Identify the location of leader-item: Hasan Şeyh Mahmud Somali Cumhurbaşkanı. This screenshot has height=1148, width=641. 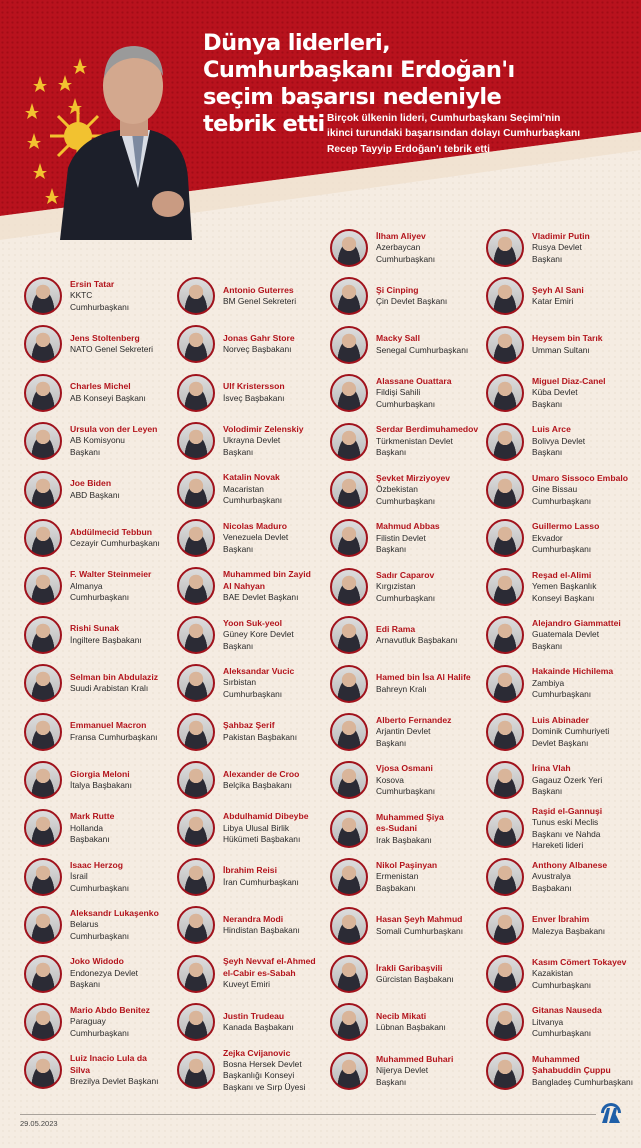
(396, 926).